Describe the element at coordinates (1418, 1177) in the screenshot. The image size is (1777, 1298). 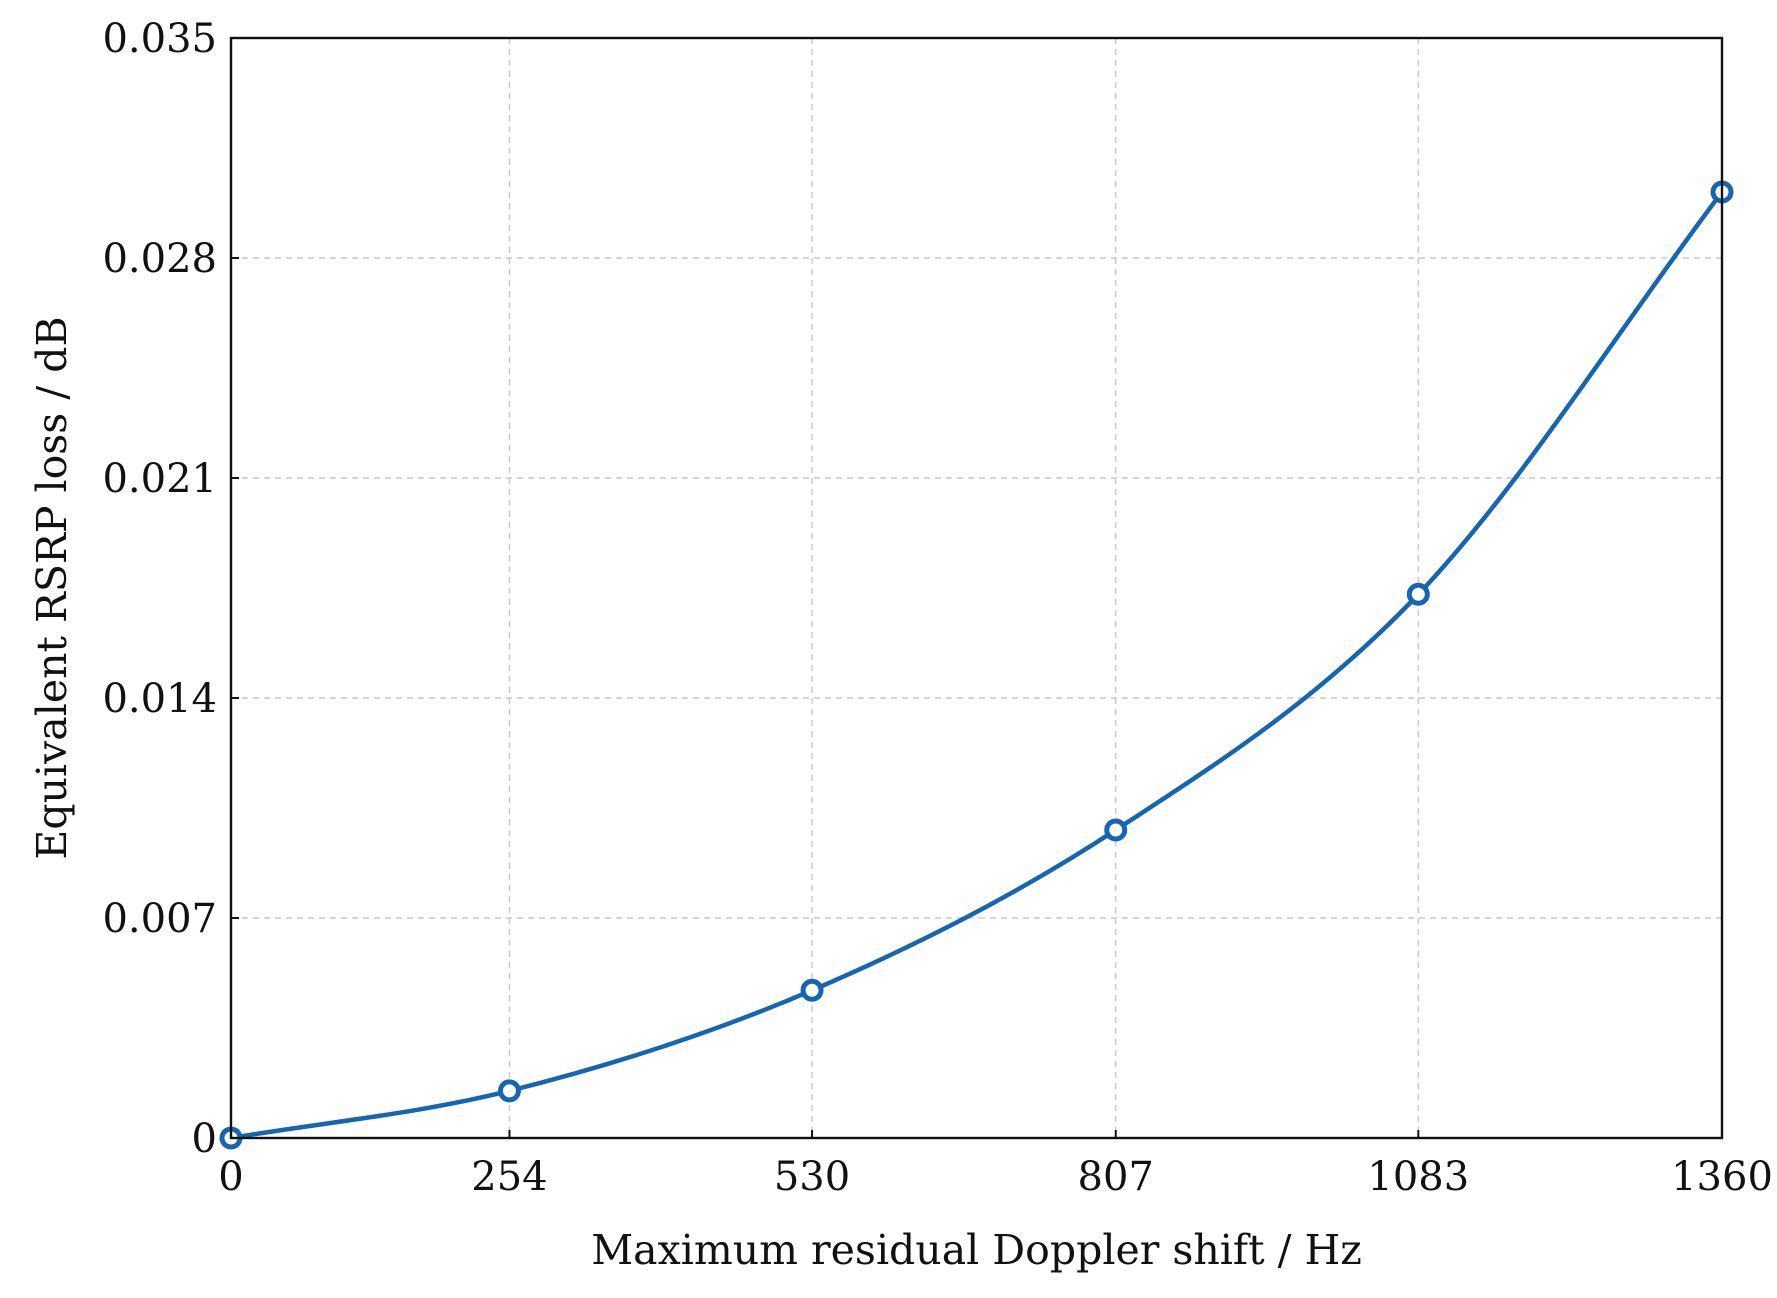
I see `x-tick-label: 1083` at that location.